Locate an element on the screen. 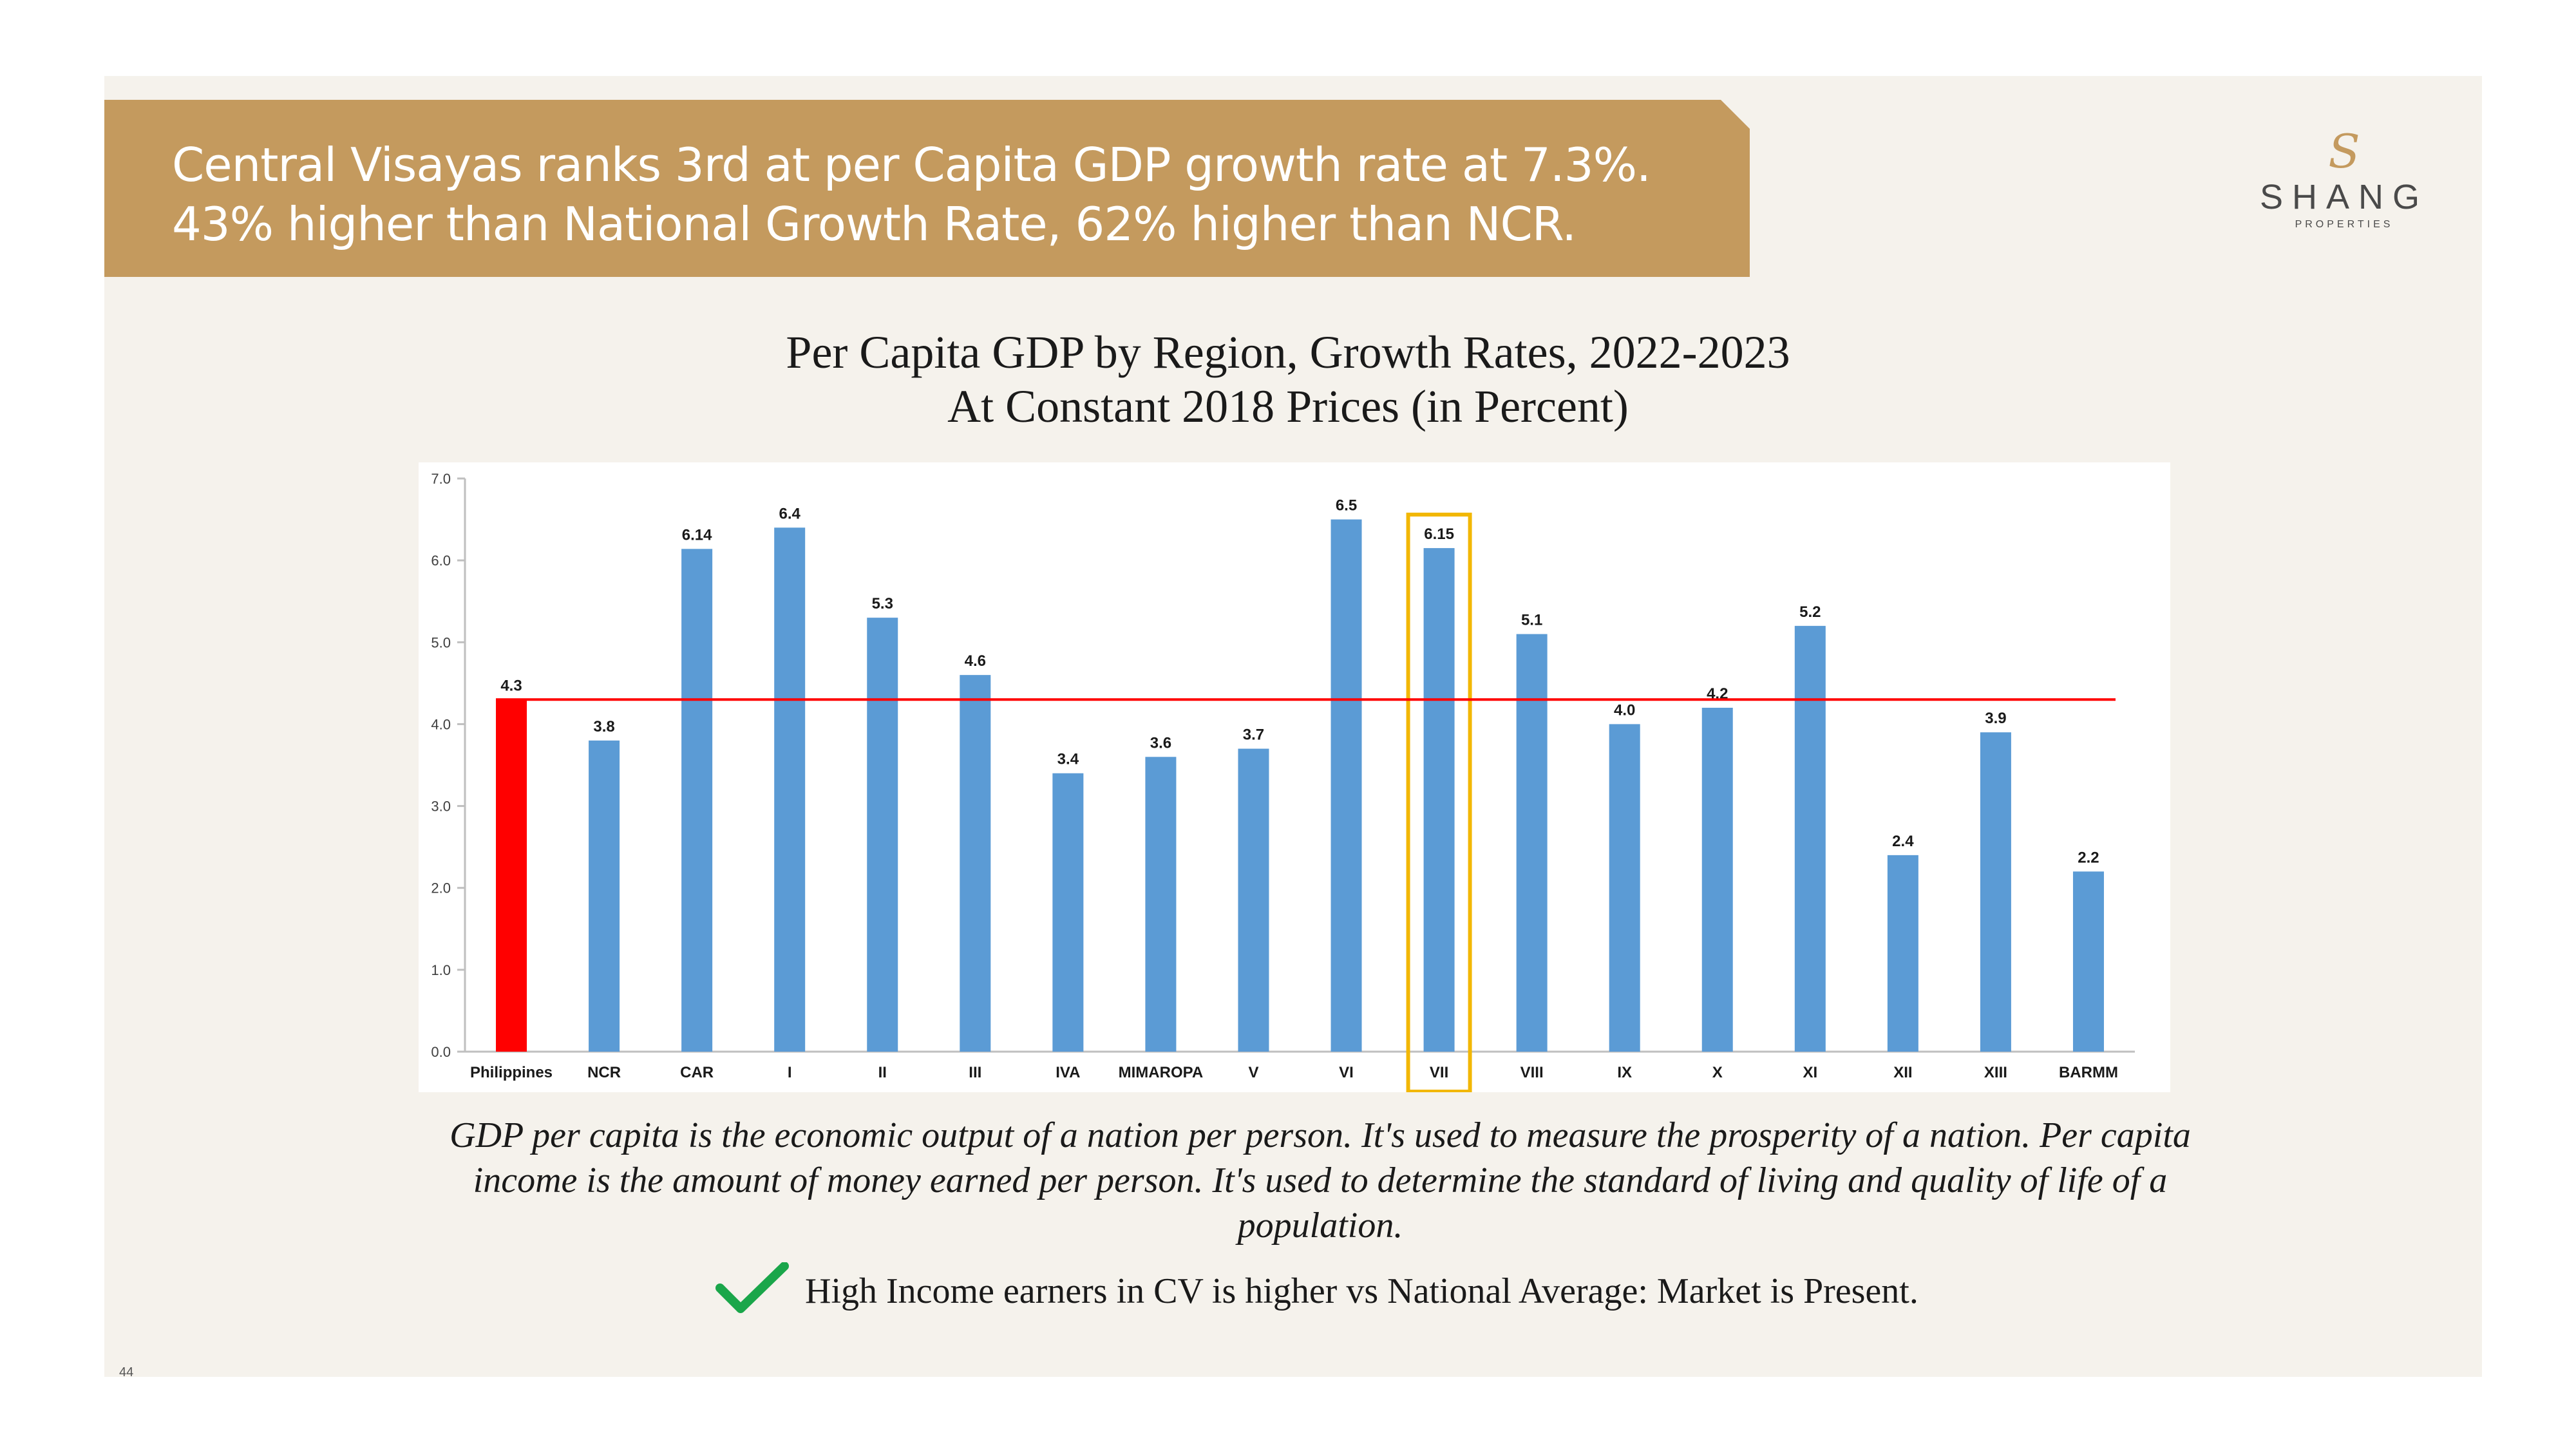 The image size is (2576, 1449). x-tick-label: IVA is located at coordinates (1068, 1072).